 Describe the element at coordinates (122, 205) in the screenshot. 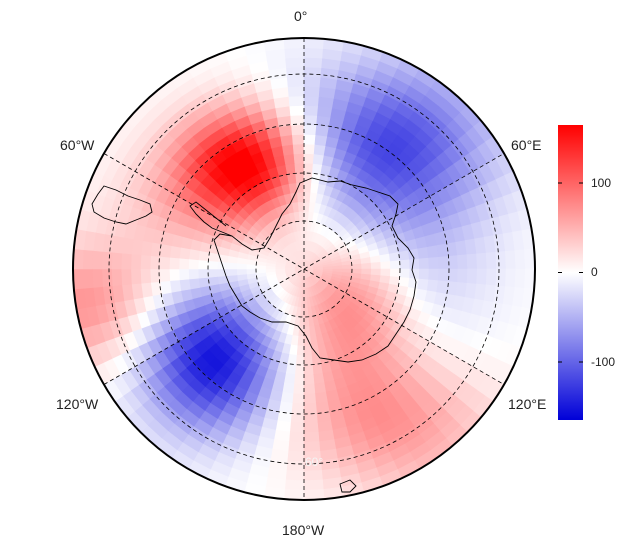

I see `south-america-tip` at that location.